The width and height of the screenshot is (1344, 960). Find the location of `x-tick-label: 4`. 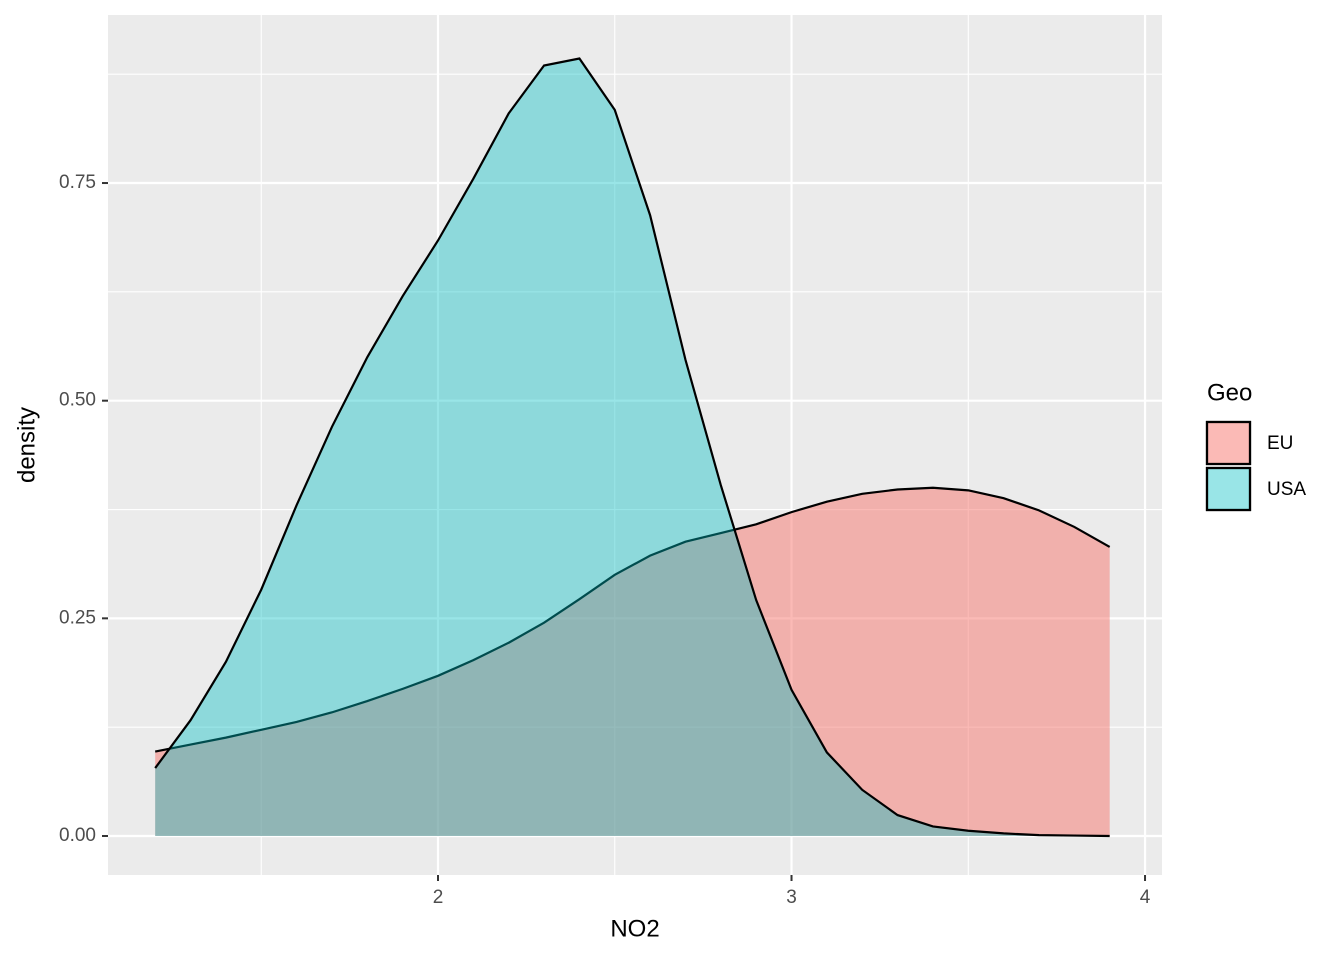

x-tick-label: 4 is located at coordinates (1145, 897).